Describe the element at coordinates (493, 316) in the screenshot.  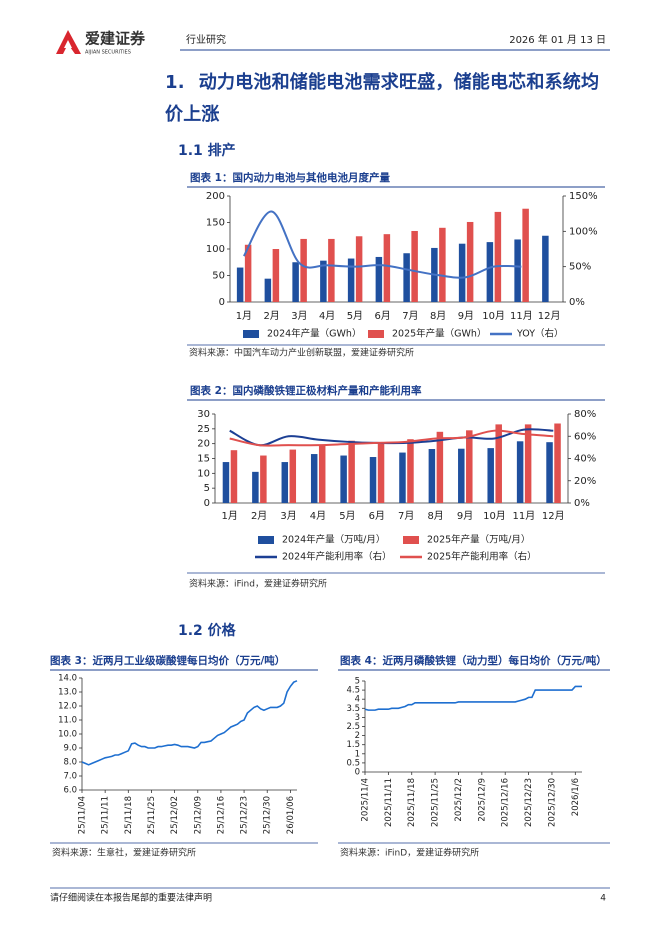
I see `x-tick-label: 10月` at that location.